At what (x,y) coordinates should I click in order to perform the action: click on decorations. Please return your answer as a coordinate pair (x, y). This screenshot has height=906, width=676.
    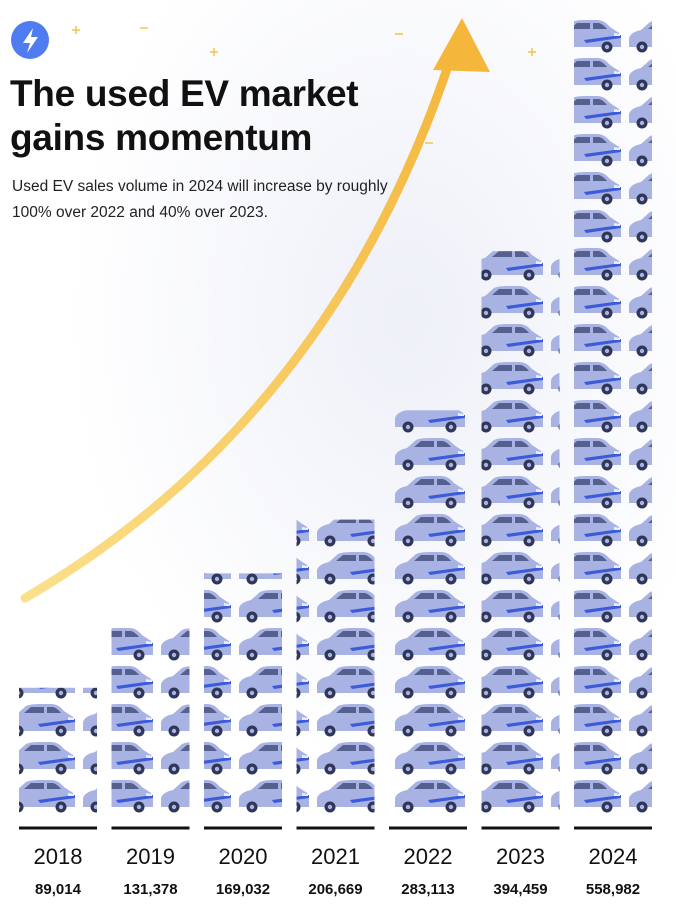
    Looking at the image, I should click on (304, 85).